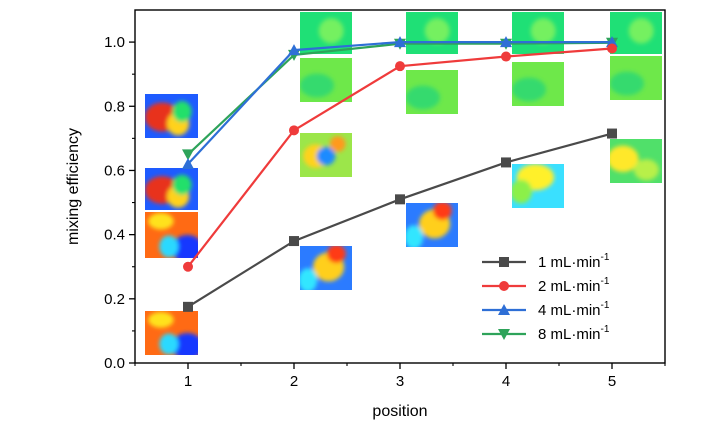  What do you see at coordinates (188, 381) in the screenshot?
I see `x-tick-label: 1` at bounding box center [188, 381].